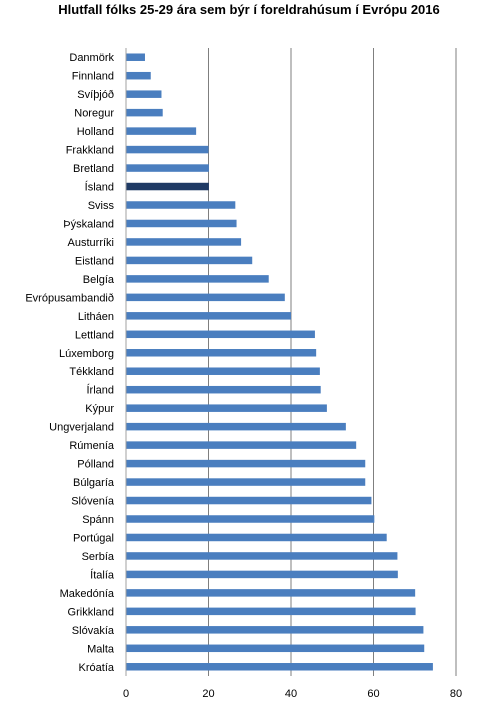  What do you see at coordinates (95, 465) in the screenshot?
I see `category-label: Pólland` at bounding box center [95, 465].